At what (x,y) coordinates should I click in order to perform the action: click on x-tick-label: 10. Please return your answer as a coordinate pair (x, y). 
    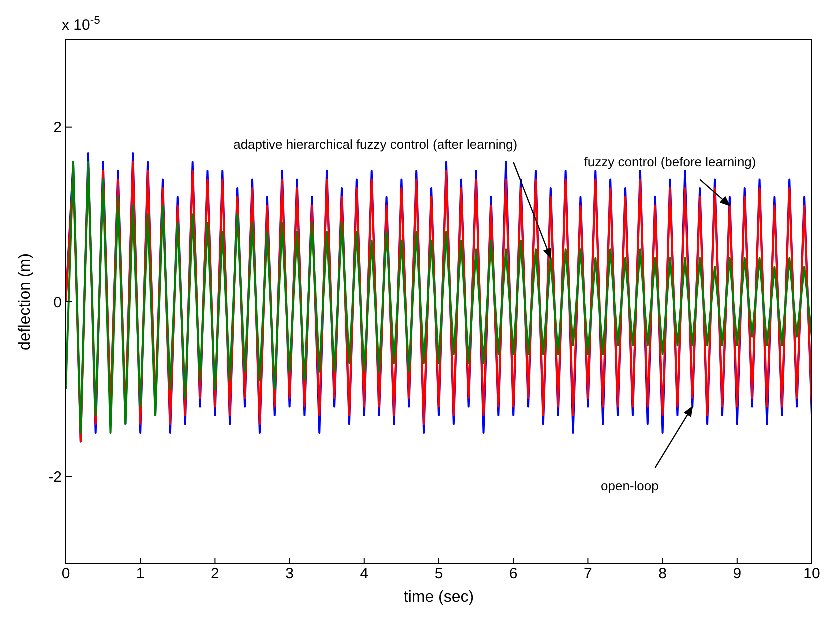
    Looking at the image, I should click on (812, 574).